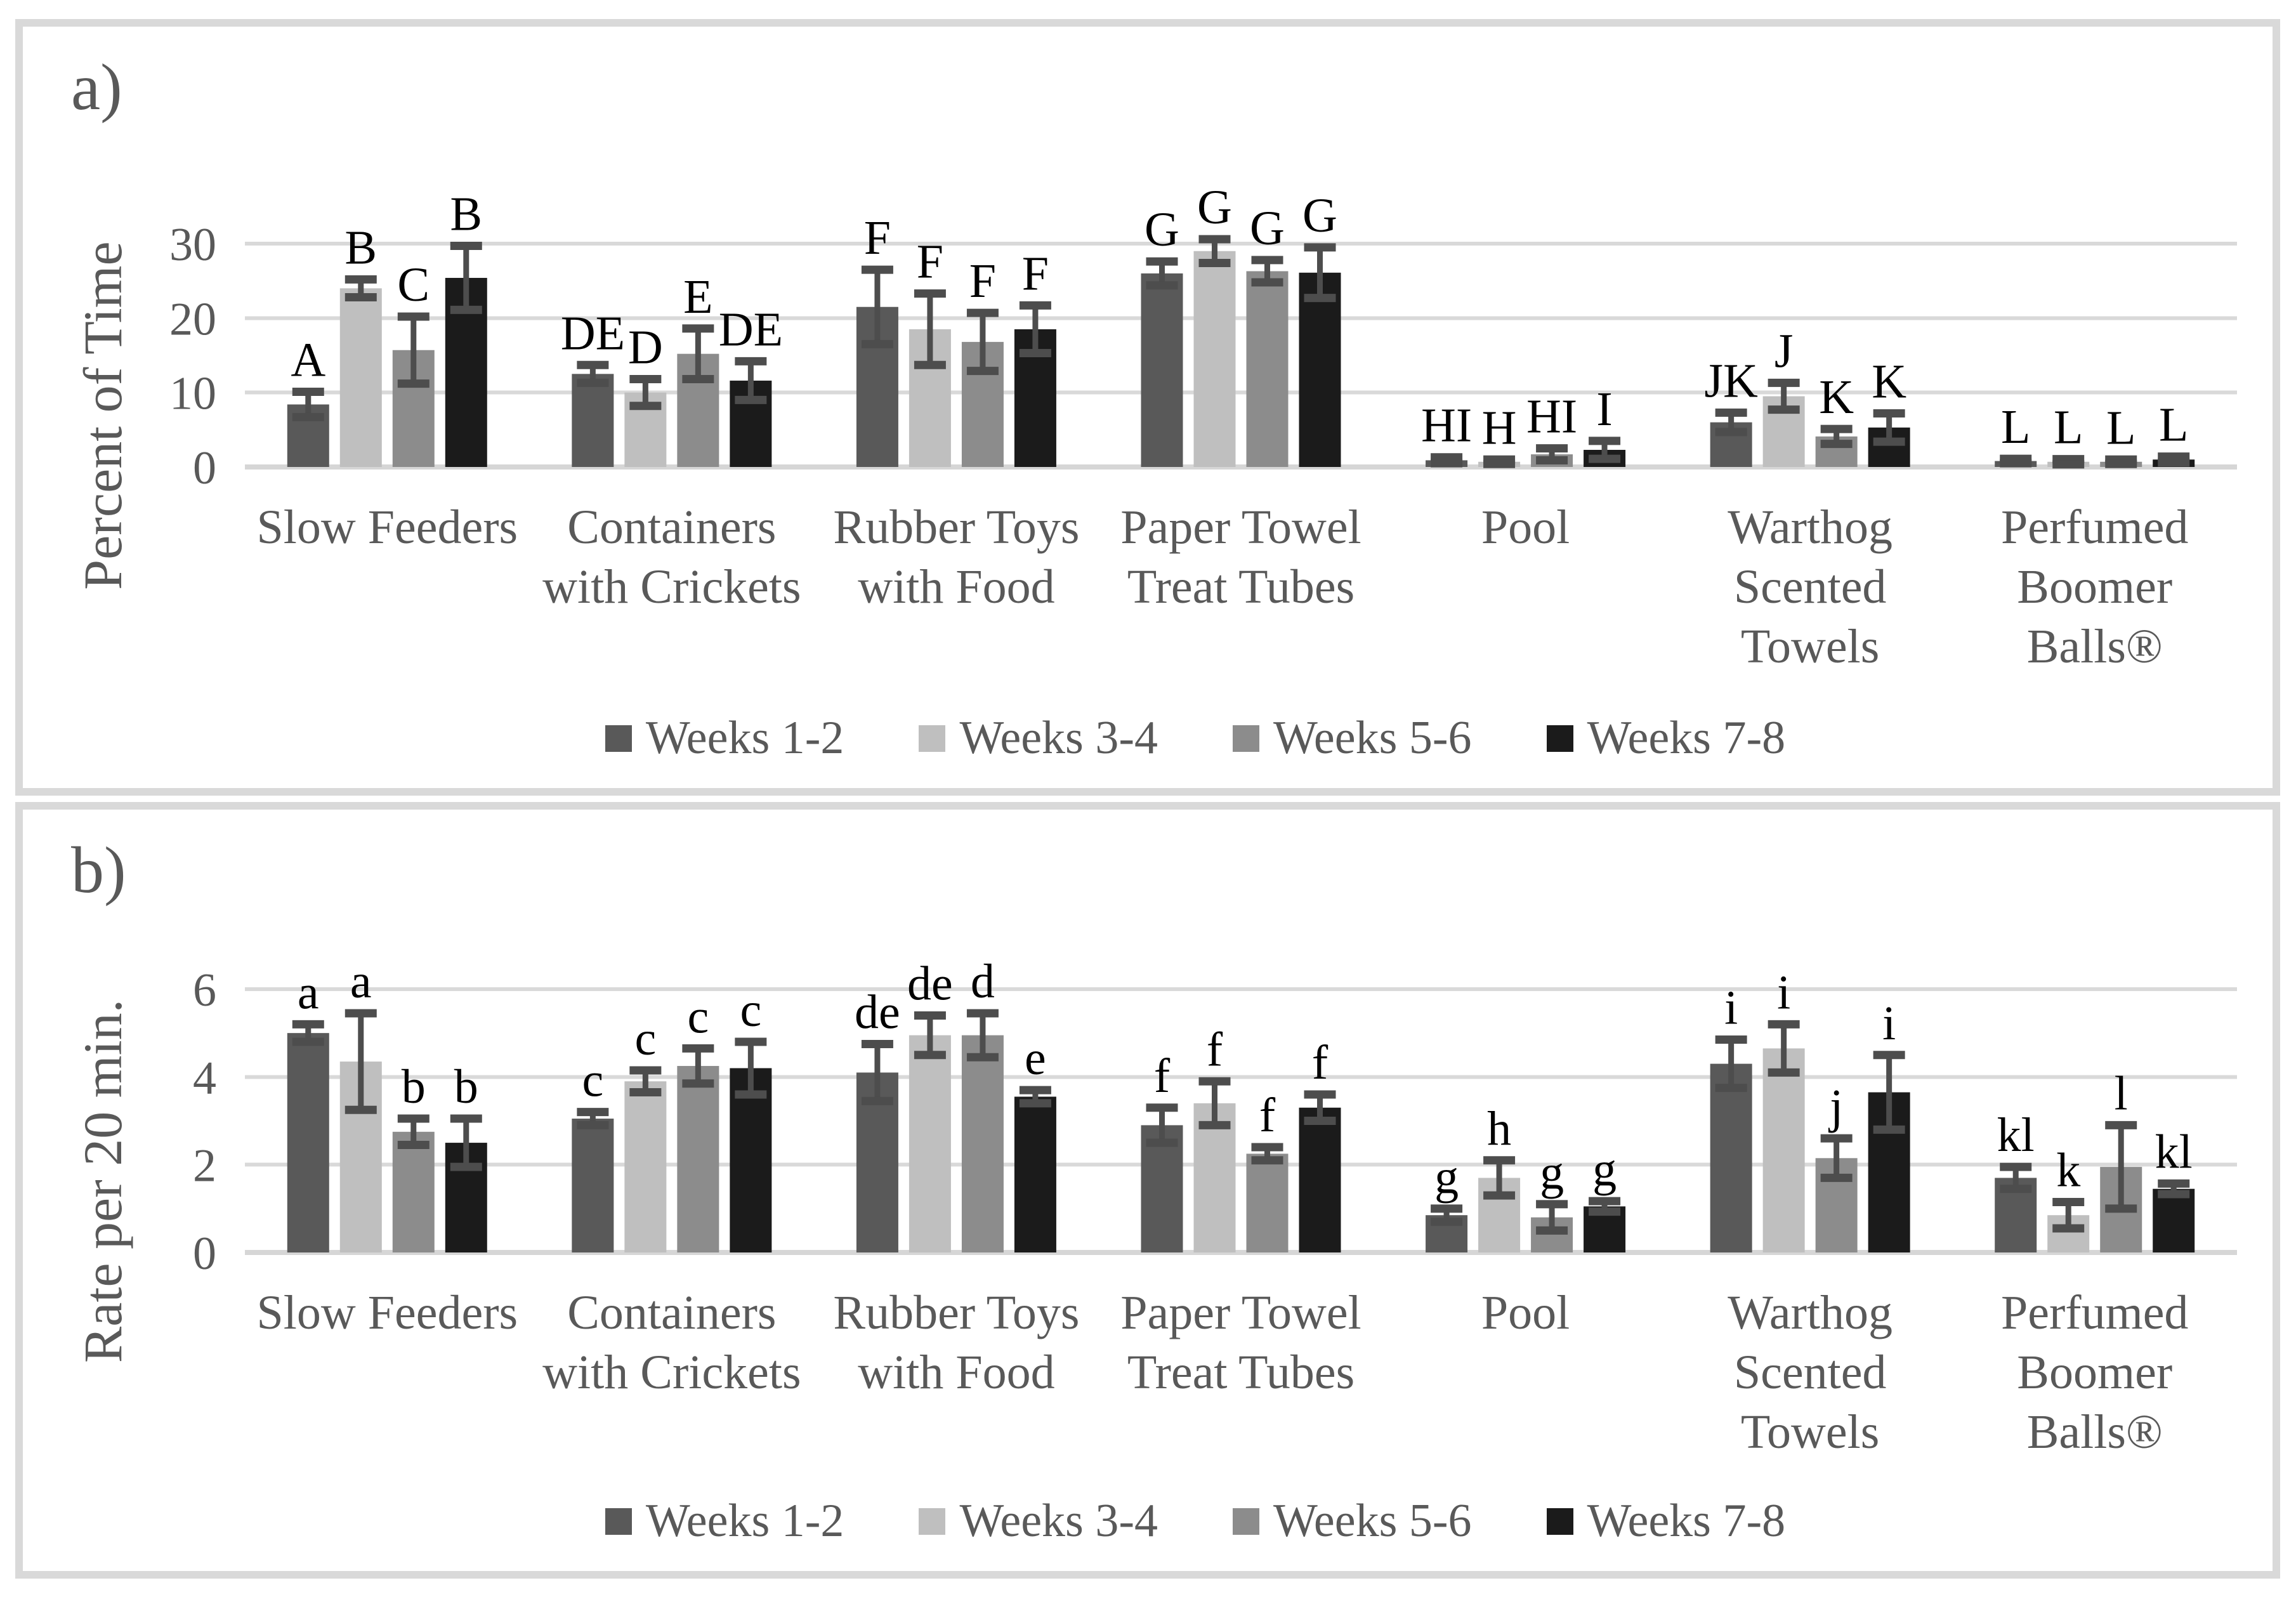 This screenshot has height=1597, width=2296. I want to click on y-tick-label: 4, so click(204, 1078).